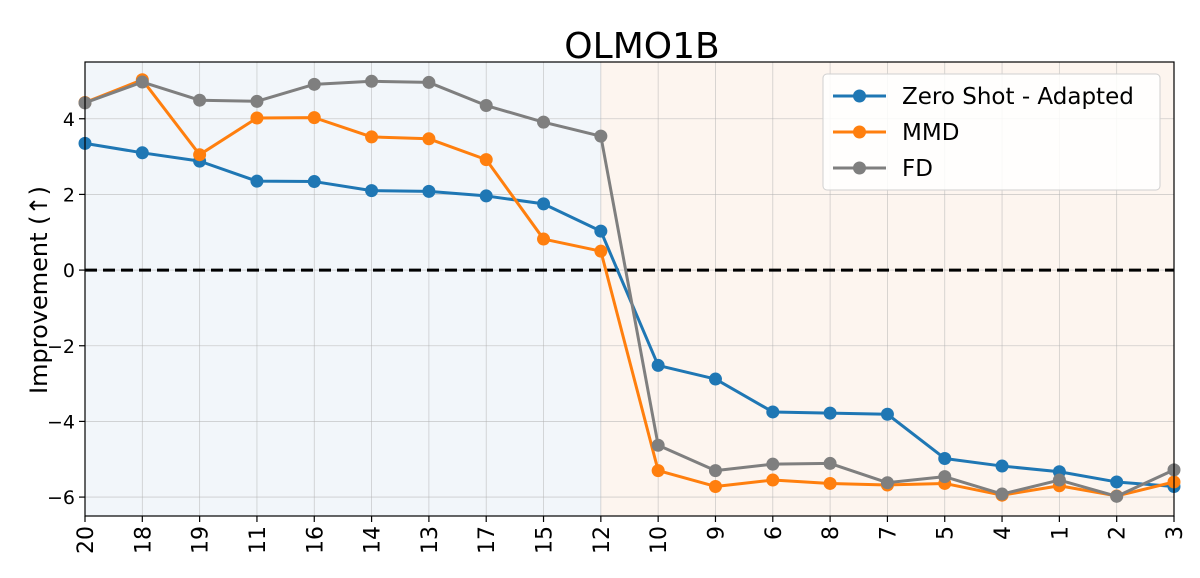  Describe the element at coordinates (917, 169) in the screenshot. I see `legend-label: FD` at that location.